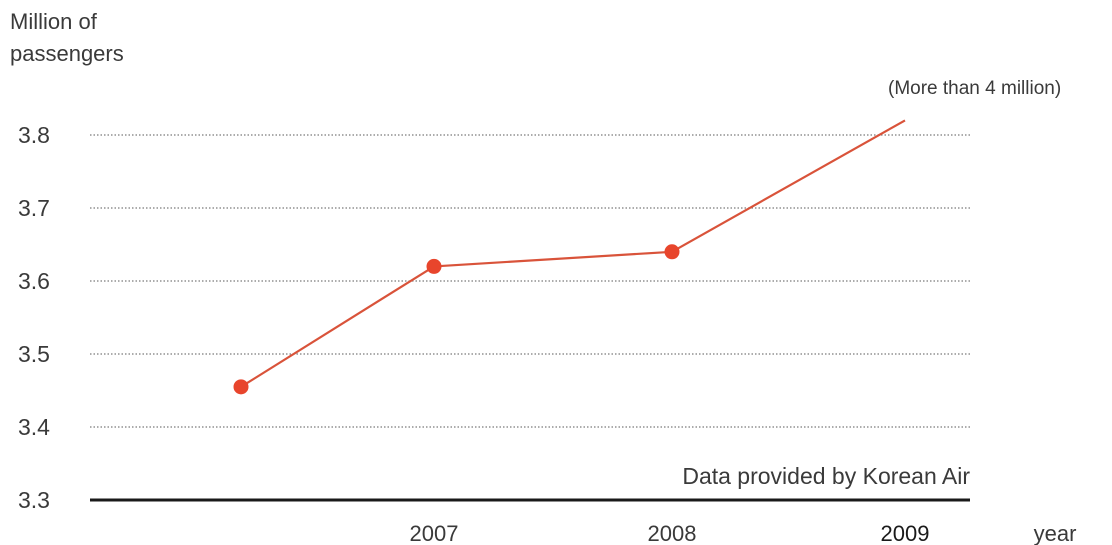 The height and width of the screenshot is (545, 1112). I want to click on x-tick-label: 2009, so click(905, 533).